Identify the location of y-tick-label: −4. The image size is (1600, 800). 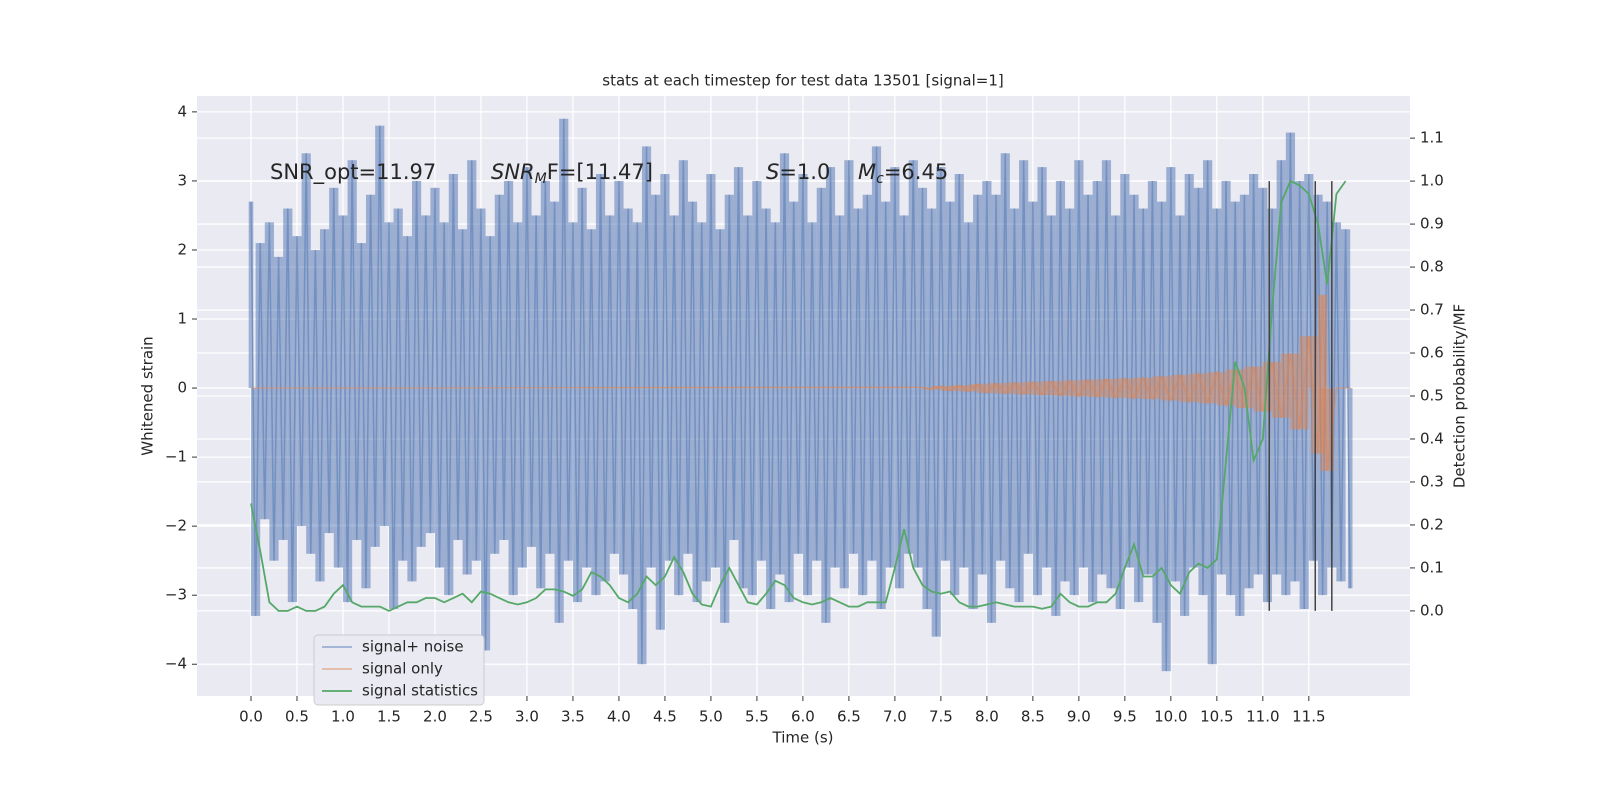
(176, 664).